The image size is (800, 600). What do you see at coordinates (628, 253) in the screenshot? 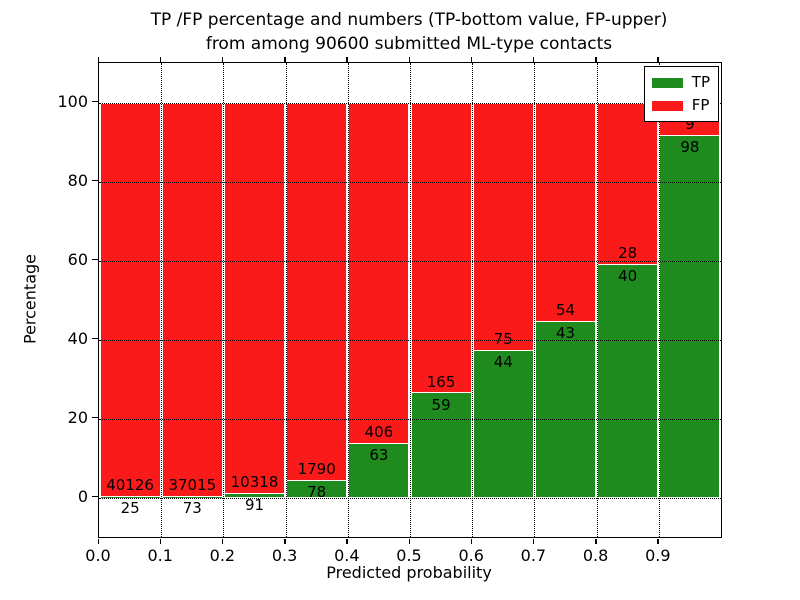
I see `fp-count-label: 28` at bounding box center [628, 253].